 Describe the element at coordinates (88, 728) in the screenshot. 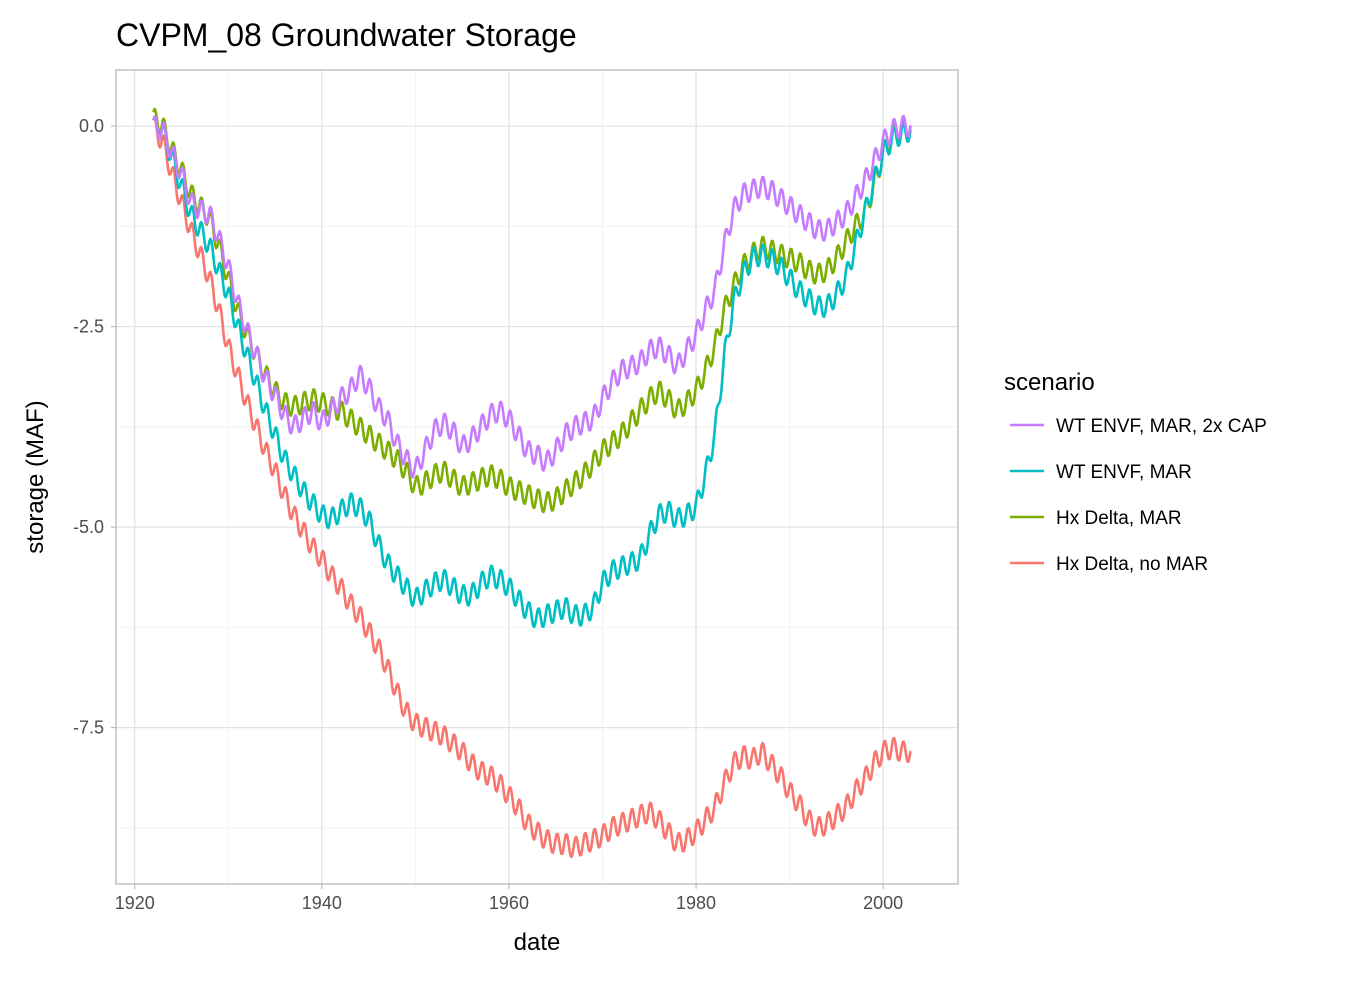

I see `y-tick-label: -7.5` at that location.